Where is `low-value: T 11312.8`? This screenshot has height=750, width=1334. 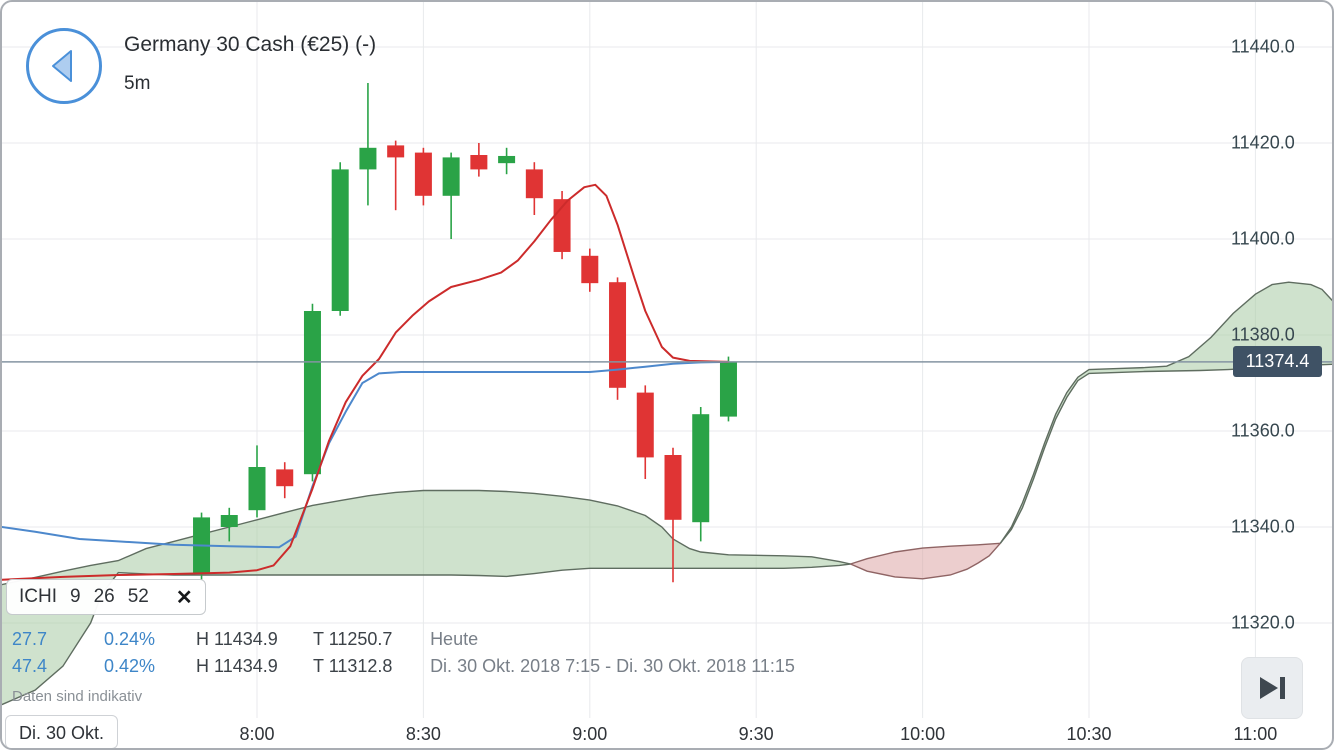
low-value: T 11312.8 is located at coordinates (353, 666).